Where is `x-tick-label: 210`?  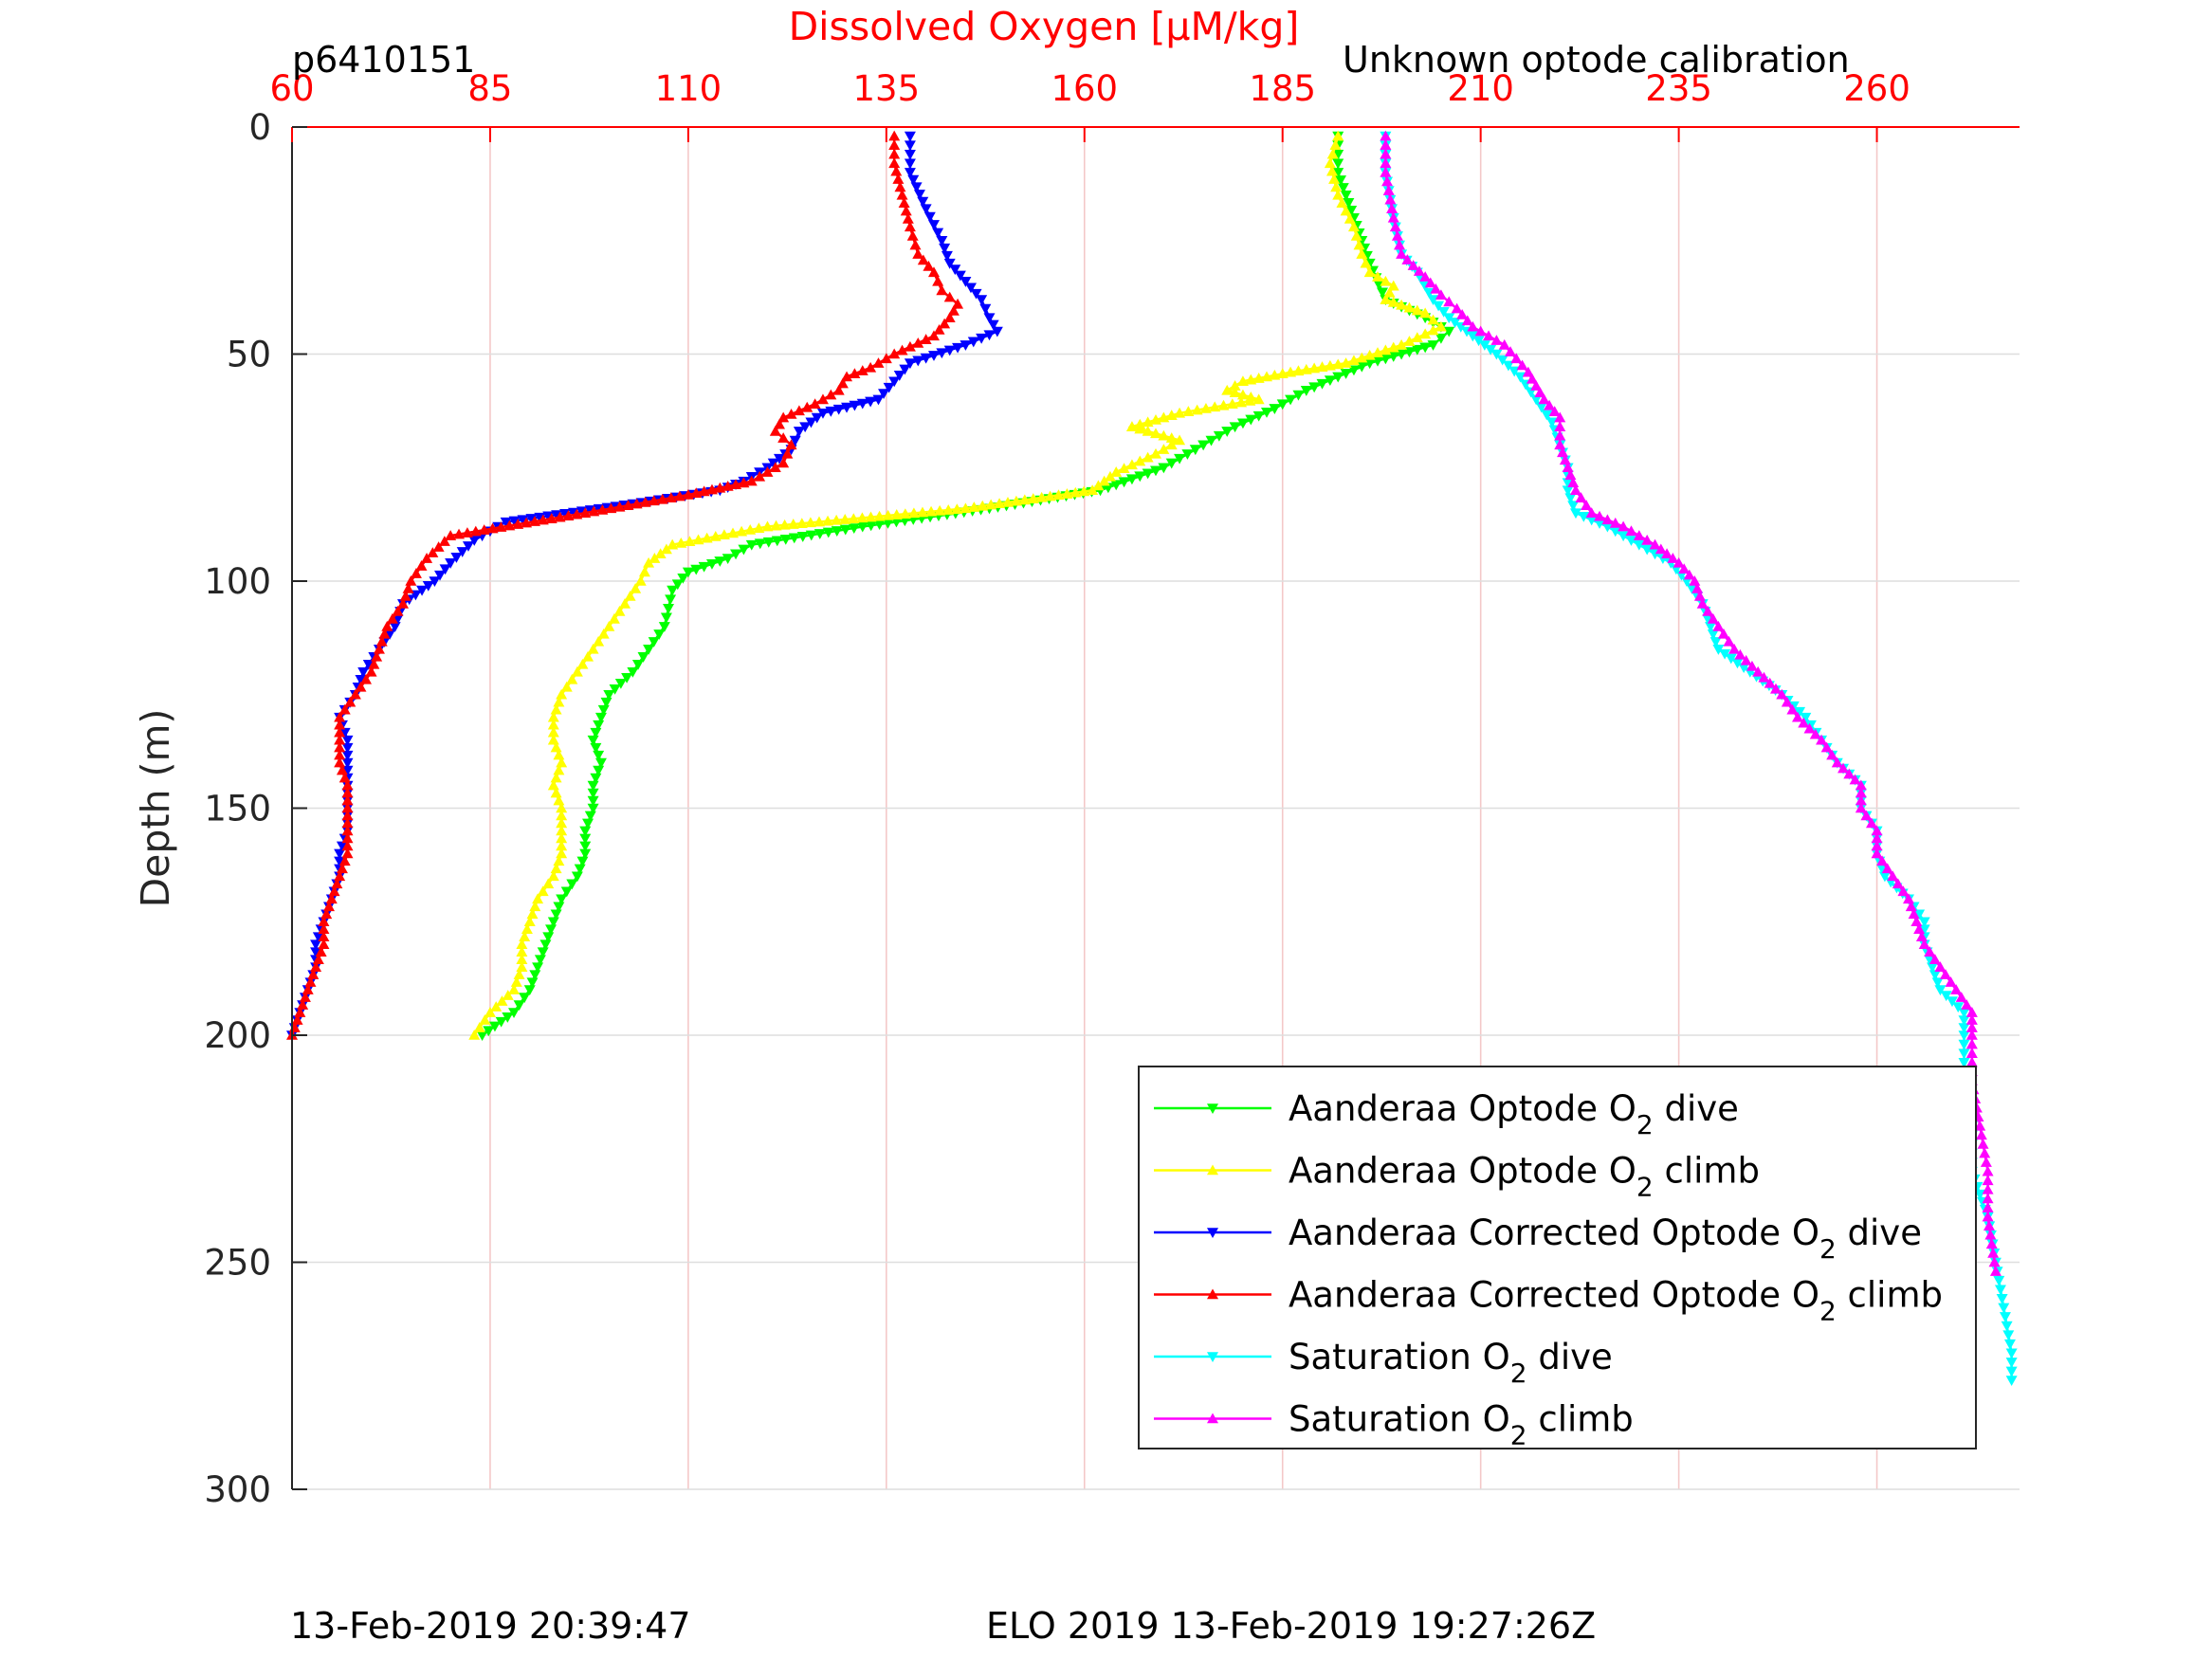
x-tick-label: 210 is located at coordinates (1480, 88).